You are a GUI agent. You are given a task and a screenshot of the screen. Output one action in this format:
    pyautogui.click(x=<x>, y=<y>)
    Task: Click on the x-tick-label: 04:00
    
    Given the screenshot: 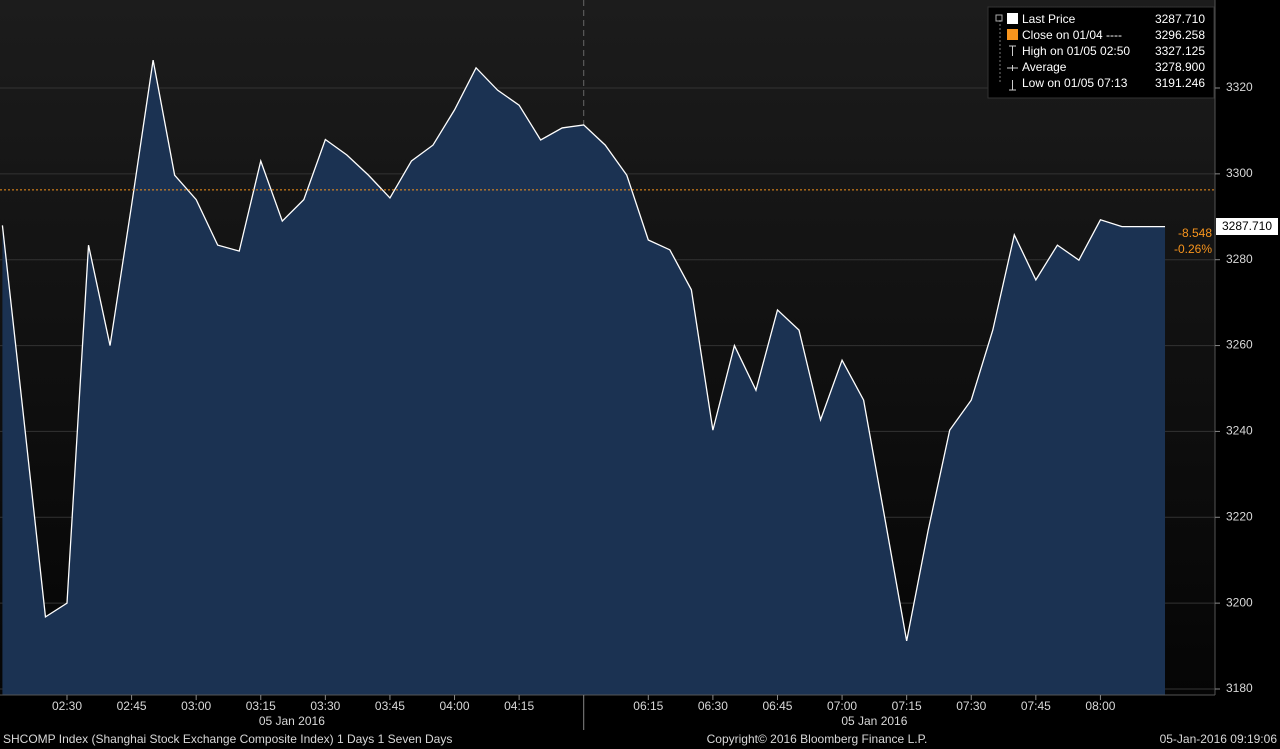 What is the action you would take?
    pyautogui.click(x=455, y=706)
    